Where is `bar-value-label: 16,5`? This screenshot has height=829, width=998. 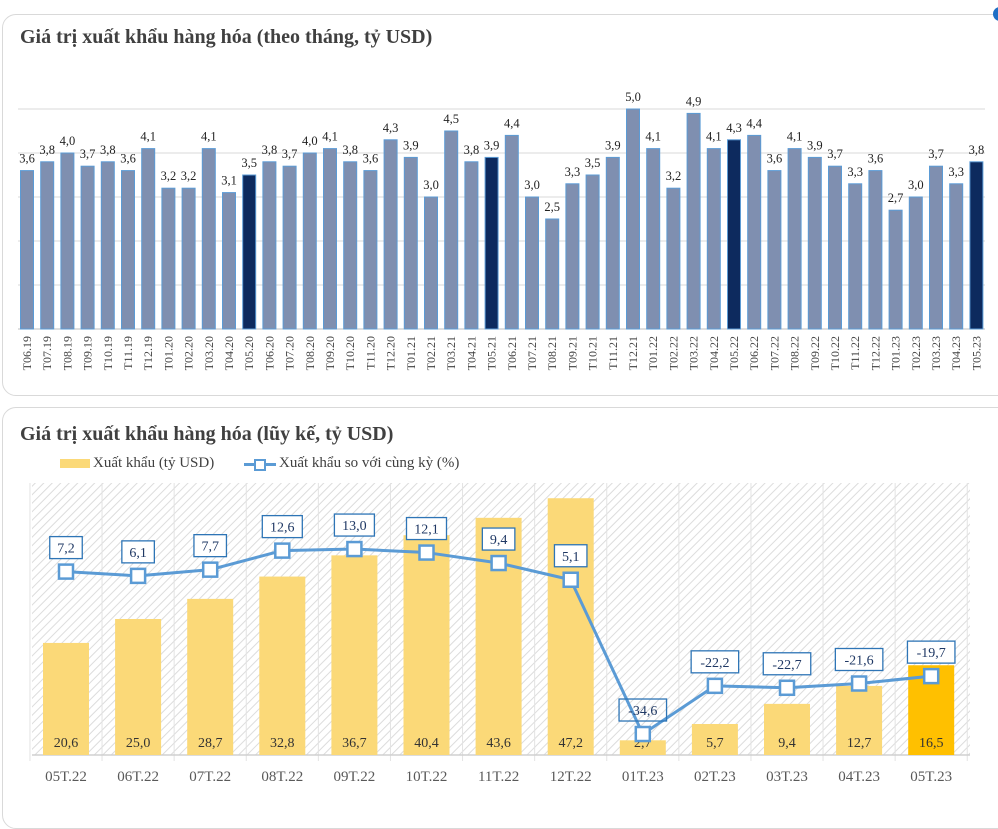
bar-value-label: 16,5 is located at coordinates (931, 743).